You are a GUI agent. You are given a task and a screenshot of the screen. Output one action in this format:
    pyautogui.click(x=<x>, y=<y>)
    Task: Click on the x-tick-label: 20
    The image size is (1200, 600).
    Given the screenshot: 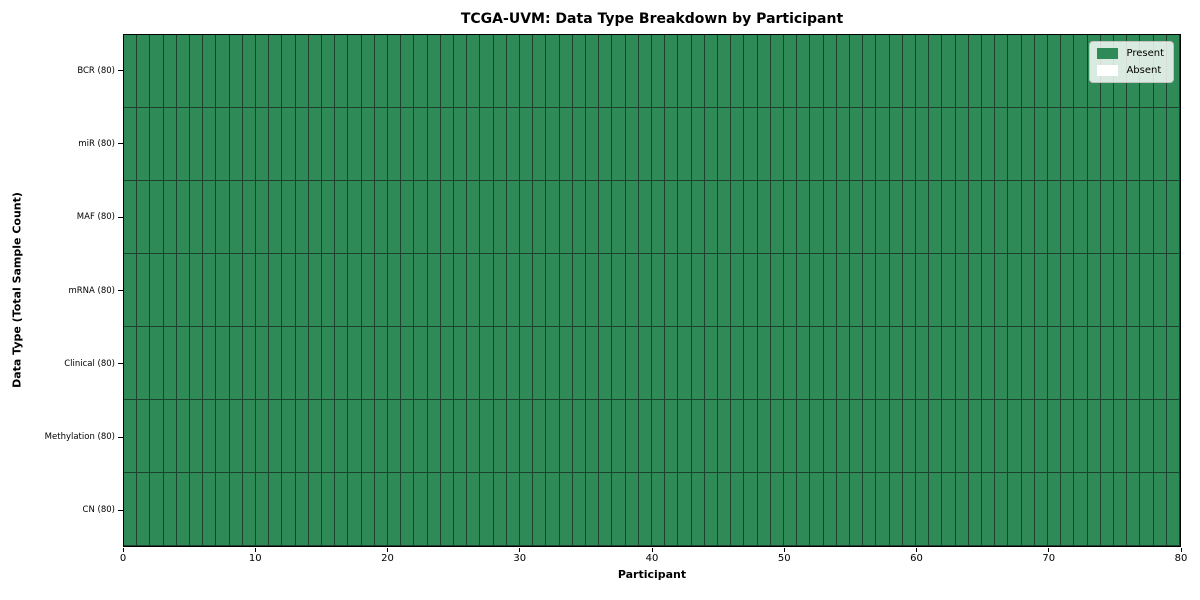 What is the action you would take?
    pyautogui.click(x=387, y=558)
    